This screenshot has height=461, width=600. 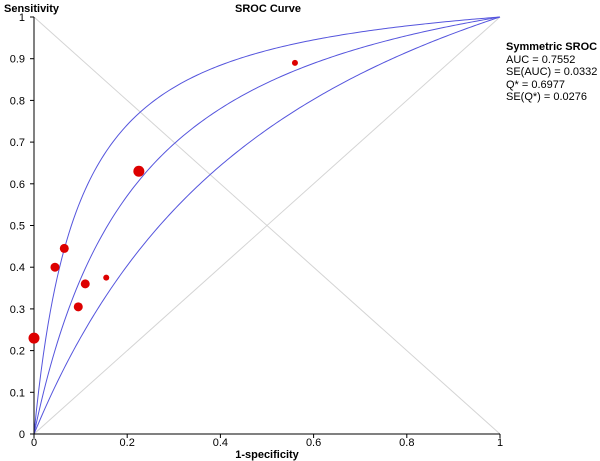 I want to click on x-tick-label: 0.6, so click(x=313, y=443).